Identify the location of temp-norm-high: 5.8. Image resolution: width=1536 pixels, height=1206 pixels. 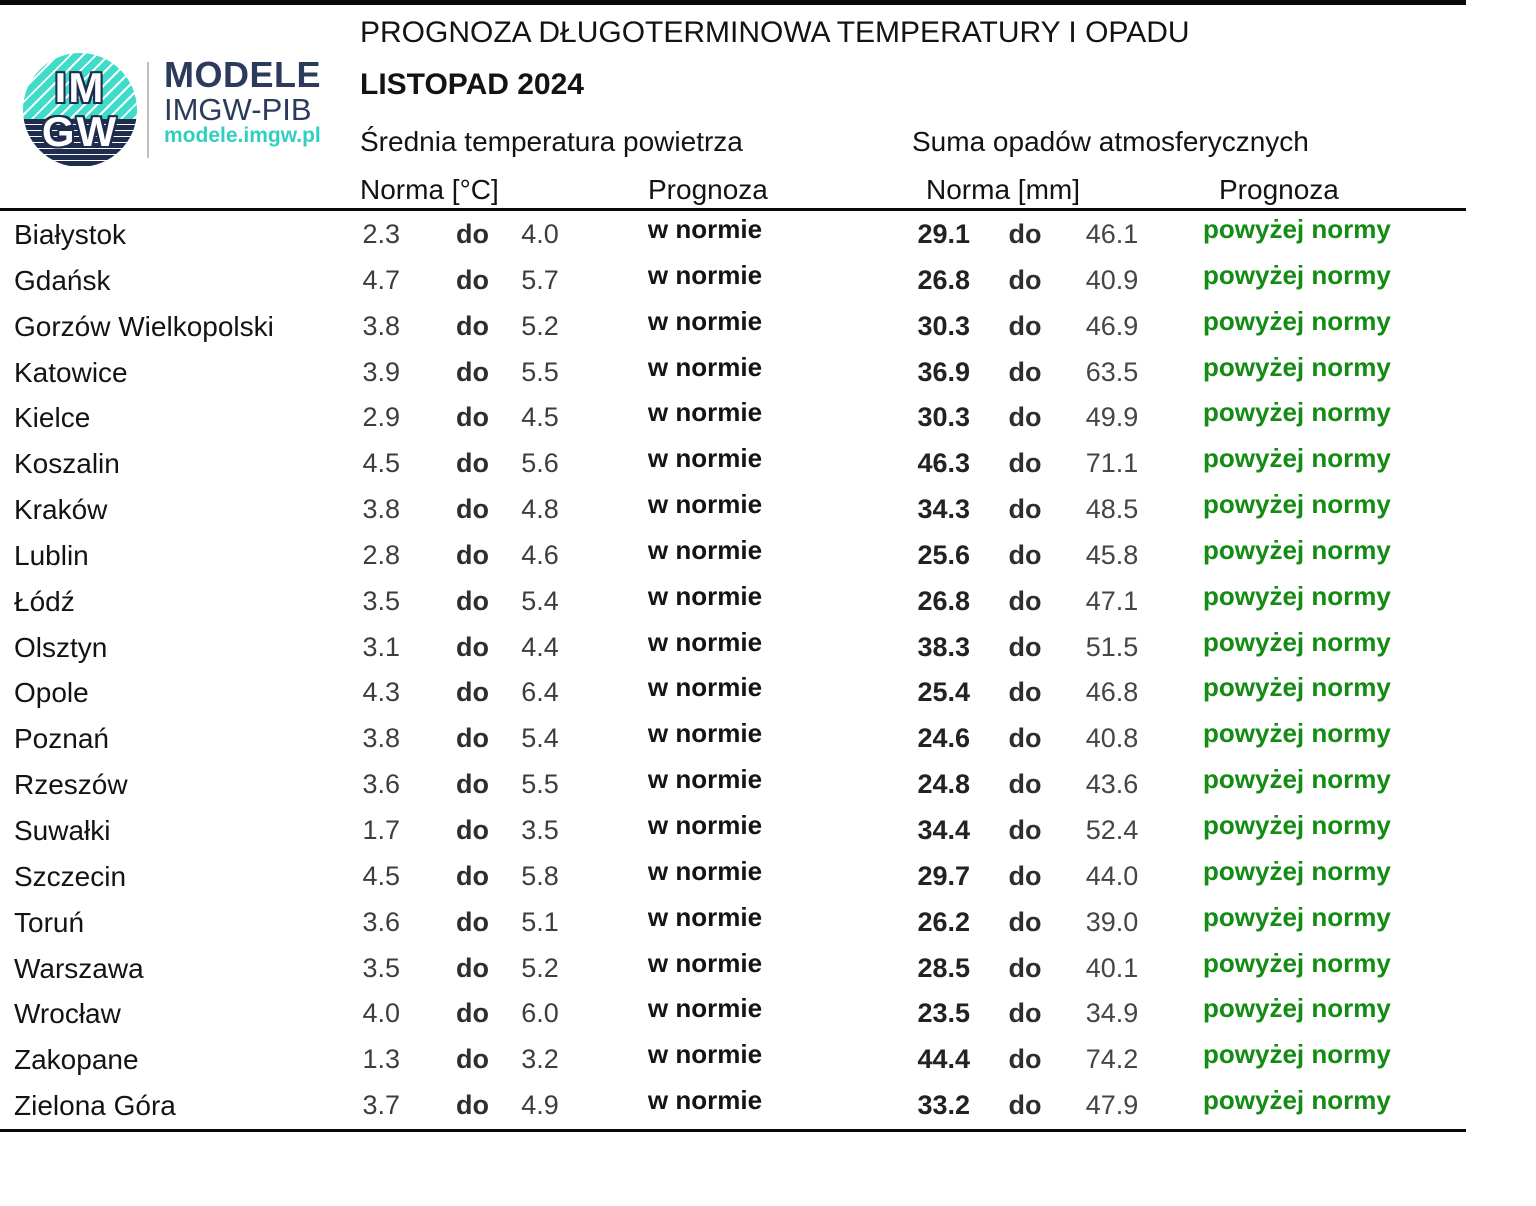
(540, 875).